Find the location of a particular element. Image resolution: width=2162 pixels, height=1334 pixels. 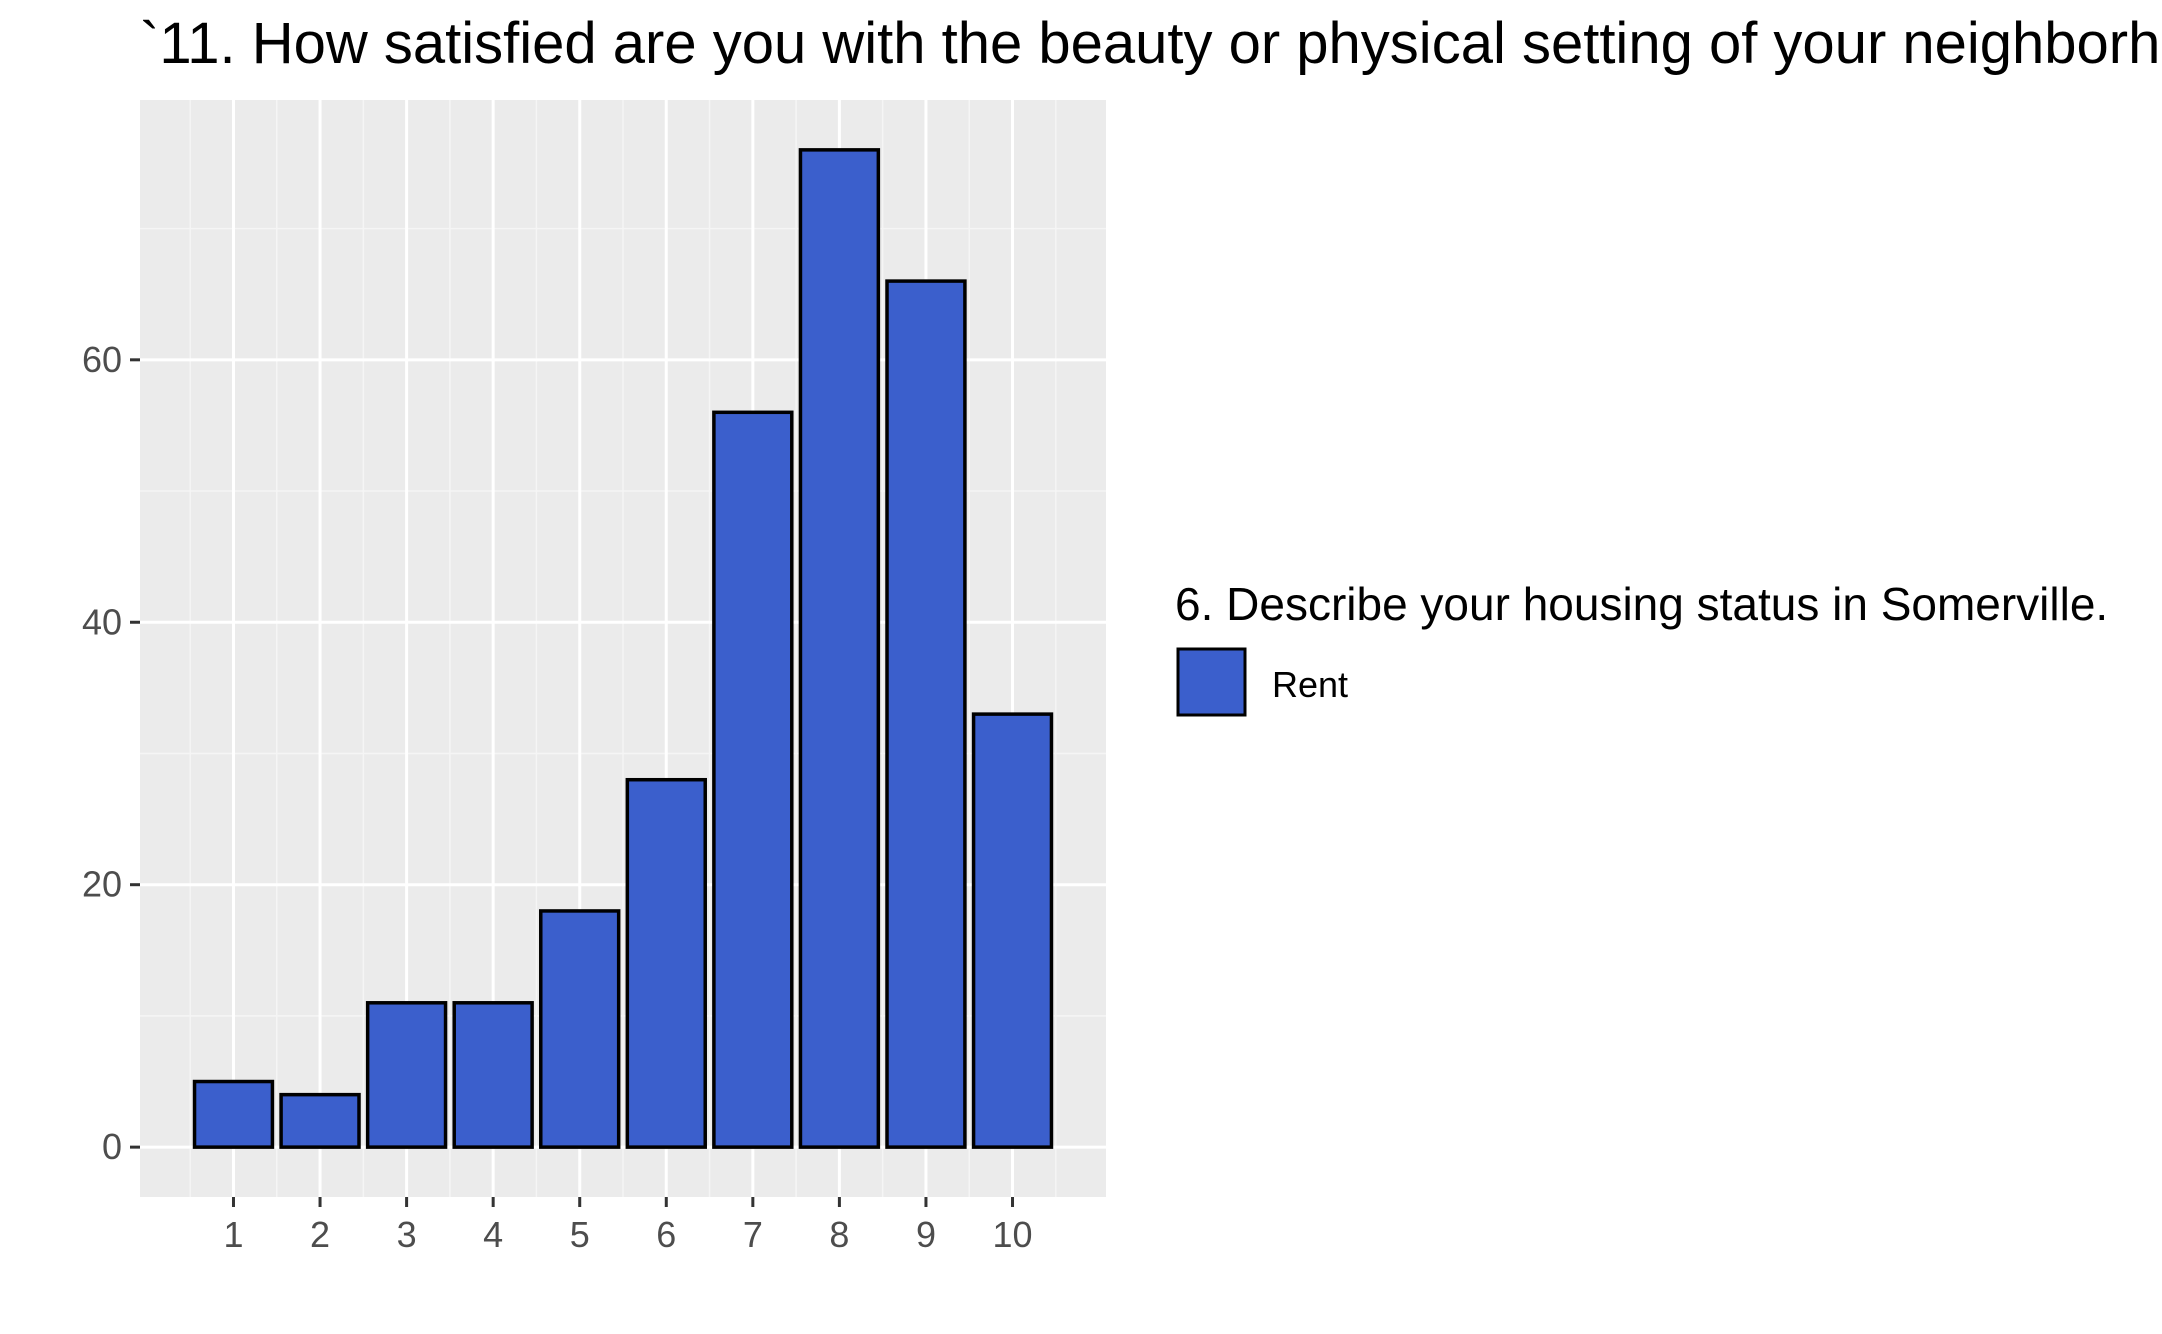

y-tick-label: 0 is located at coordinates (112, 1146).